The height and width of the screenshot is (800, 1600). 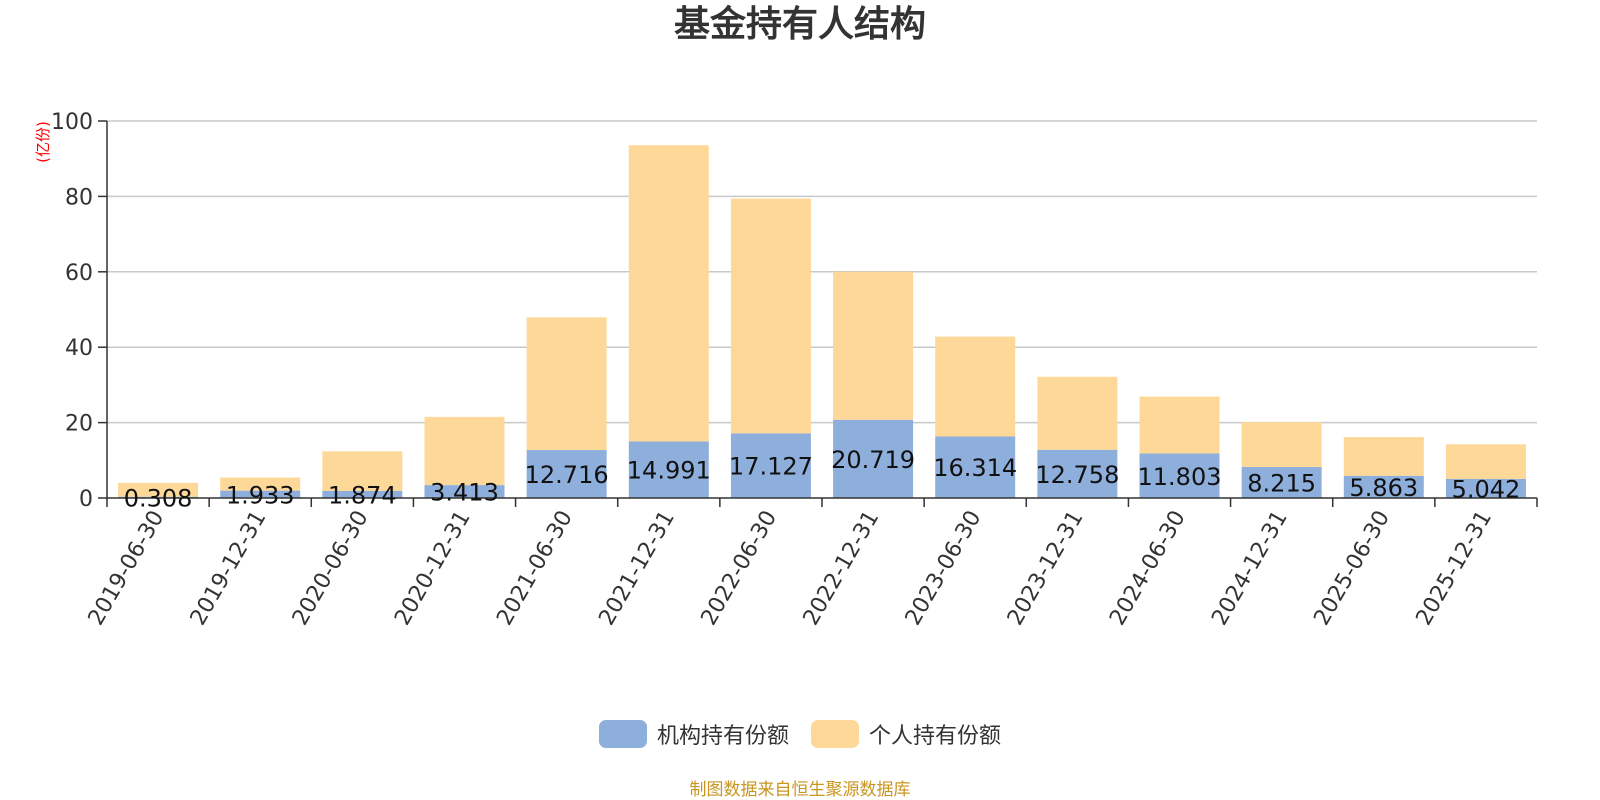 What do you see at coordinates (800, 790) in the screenshot?
I see `source-note: 制图数据来自恒生聚源数据库` at bounding box center [800, 790].